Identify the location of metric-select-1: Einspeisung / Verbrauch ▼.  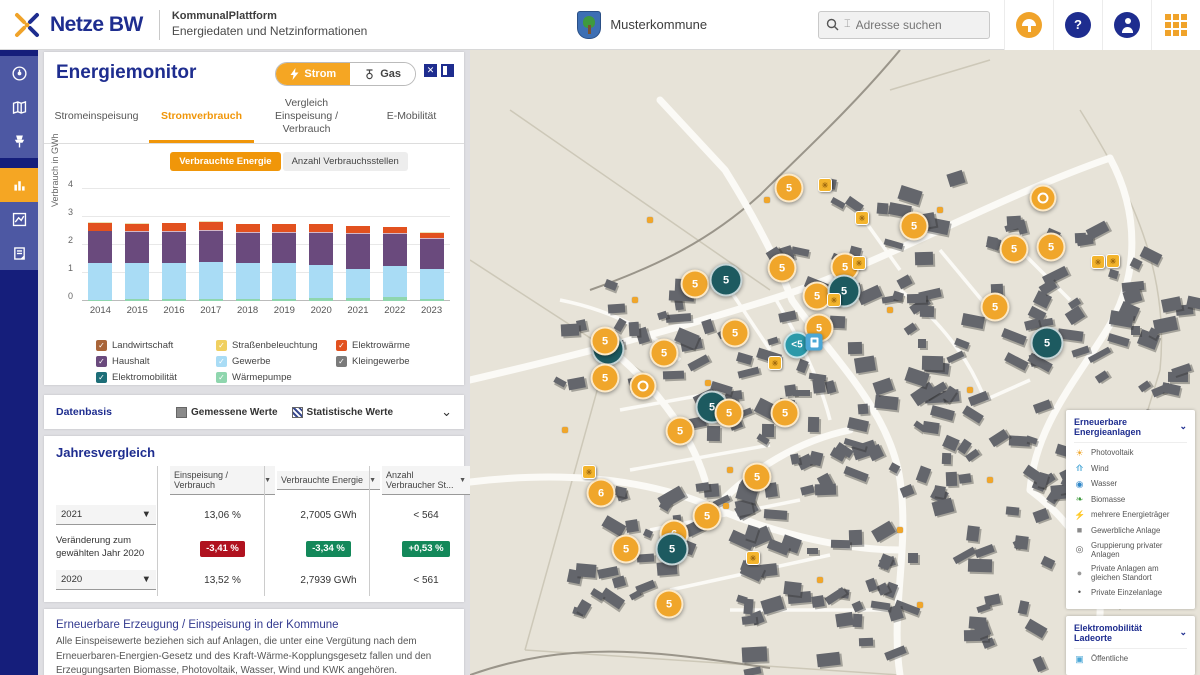
(222, 481).